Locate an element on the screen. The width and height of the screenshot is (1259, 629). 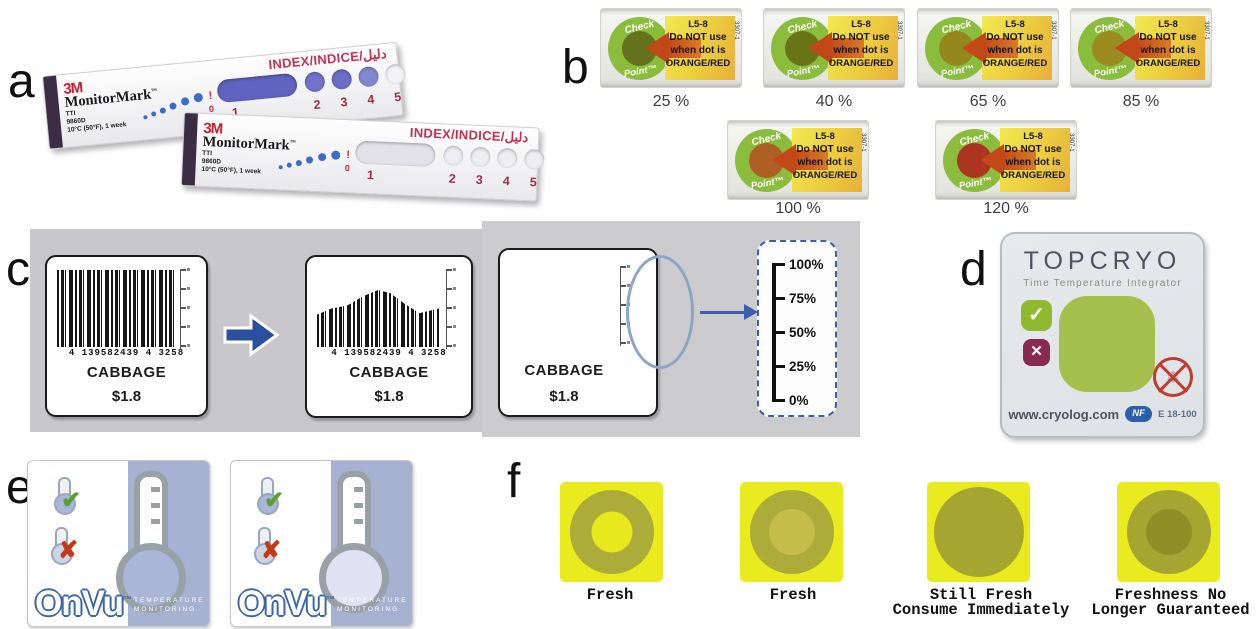
cross-icon: ✕ is located at coordinates (1036, 352).